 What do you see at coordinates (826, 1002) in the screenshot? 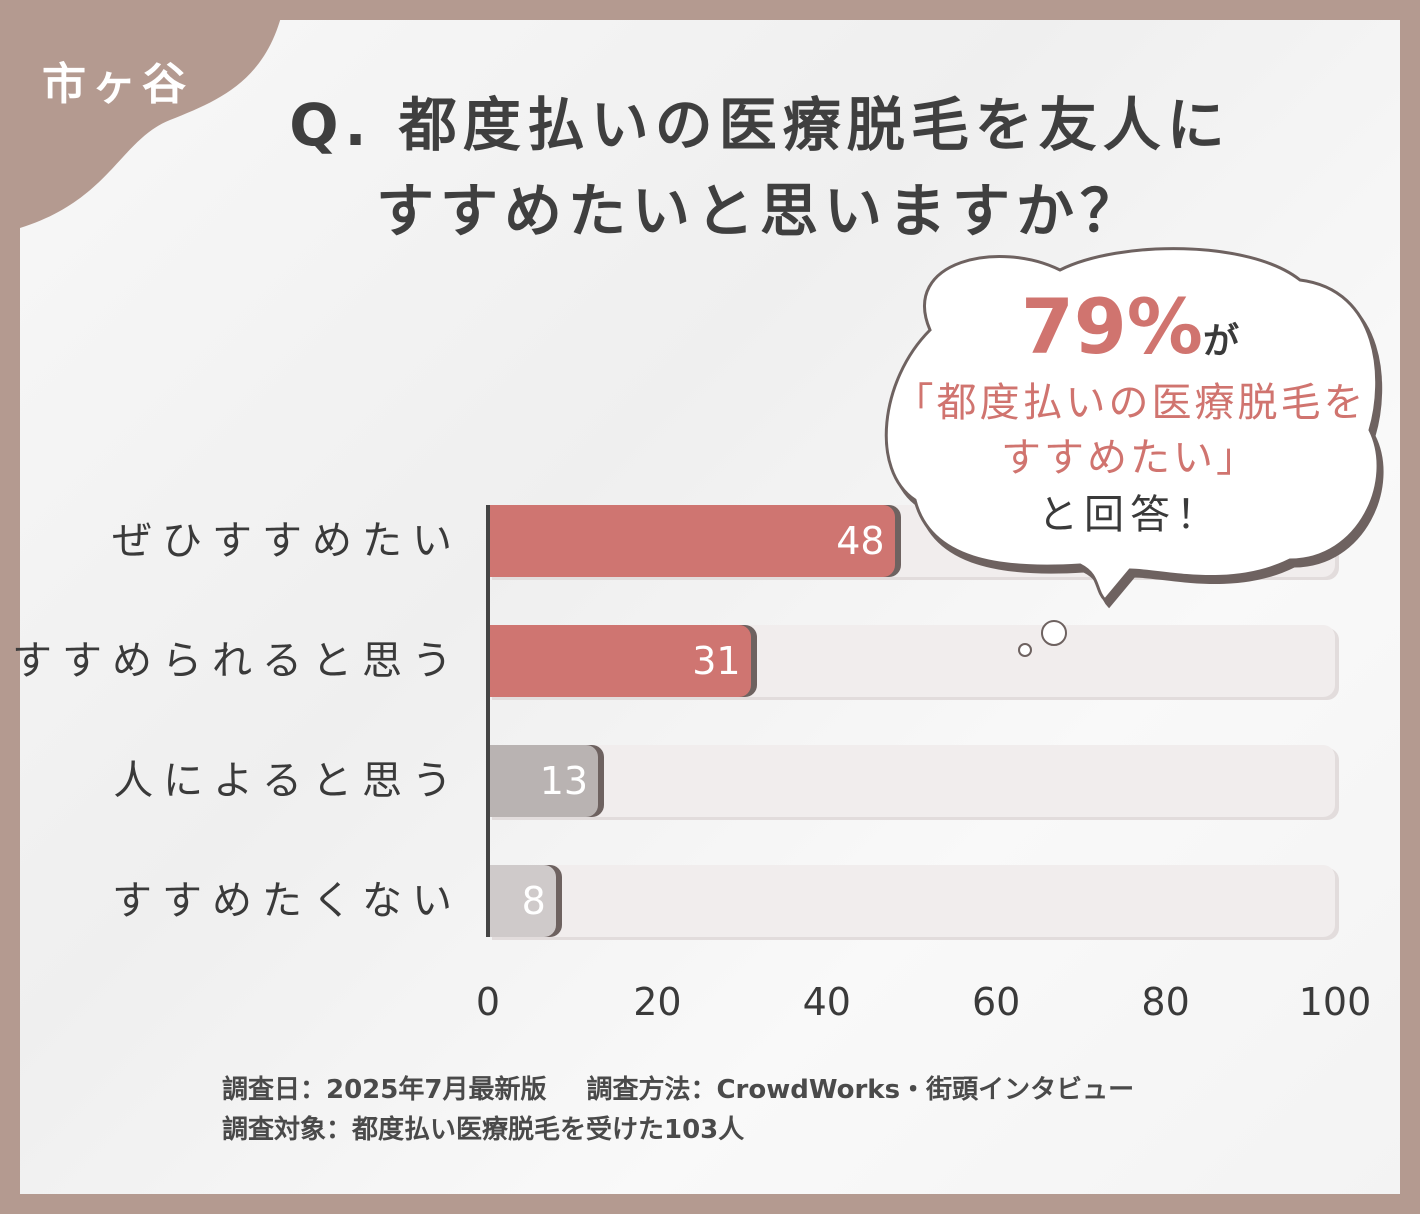
I see `x-tick-label: 40` at bounding box center [826, 1002].